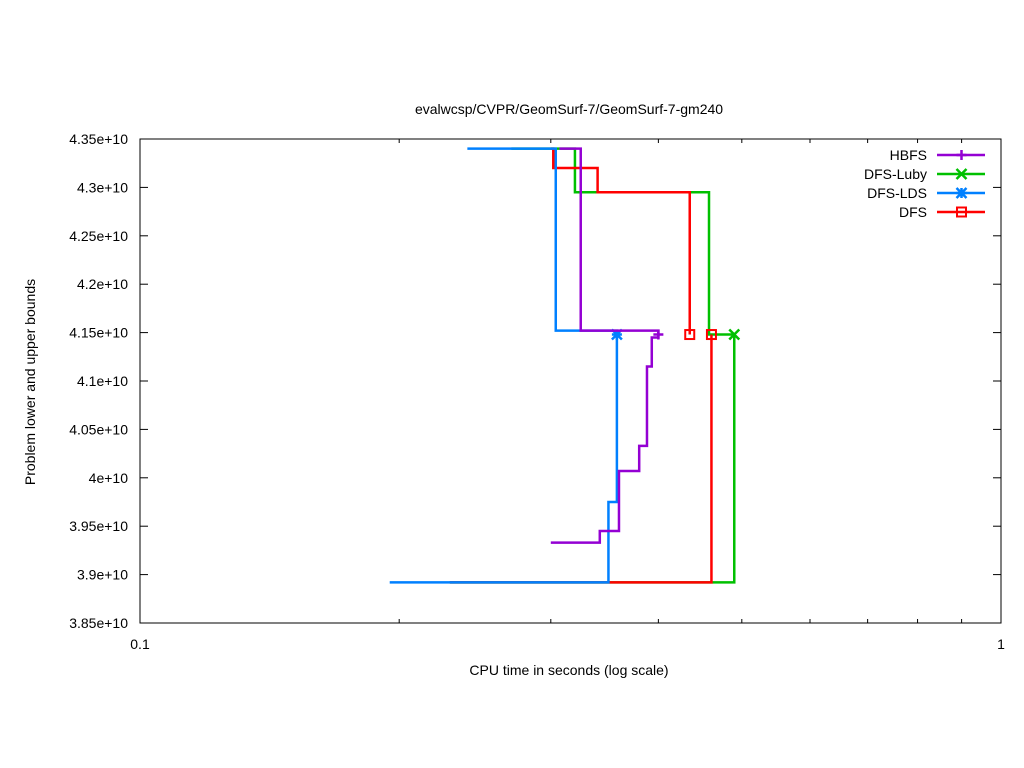 This screenshot has width=1024, height=768. I want to click on series-dfs-lds-upper-bound, so click(543, 241).